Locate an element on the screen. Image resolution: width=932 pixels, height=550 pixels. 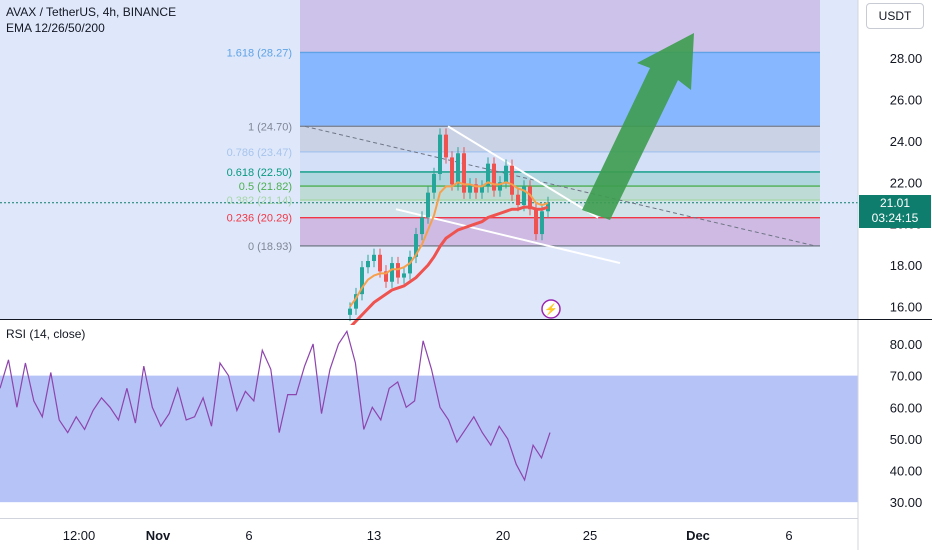
rsi-tick: 80.00 is located at coordinates (906, 344).